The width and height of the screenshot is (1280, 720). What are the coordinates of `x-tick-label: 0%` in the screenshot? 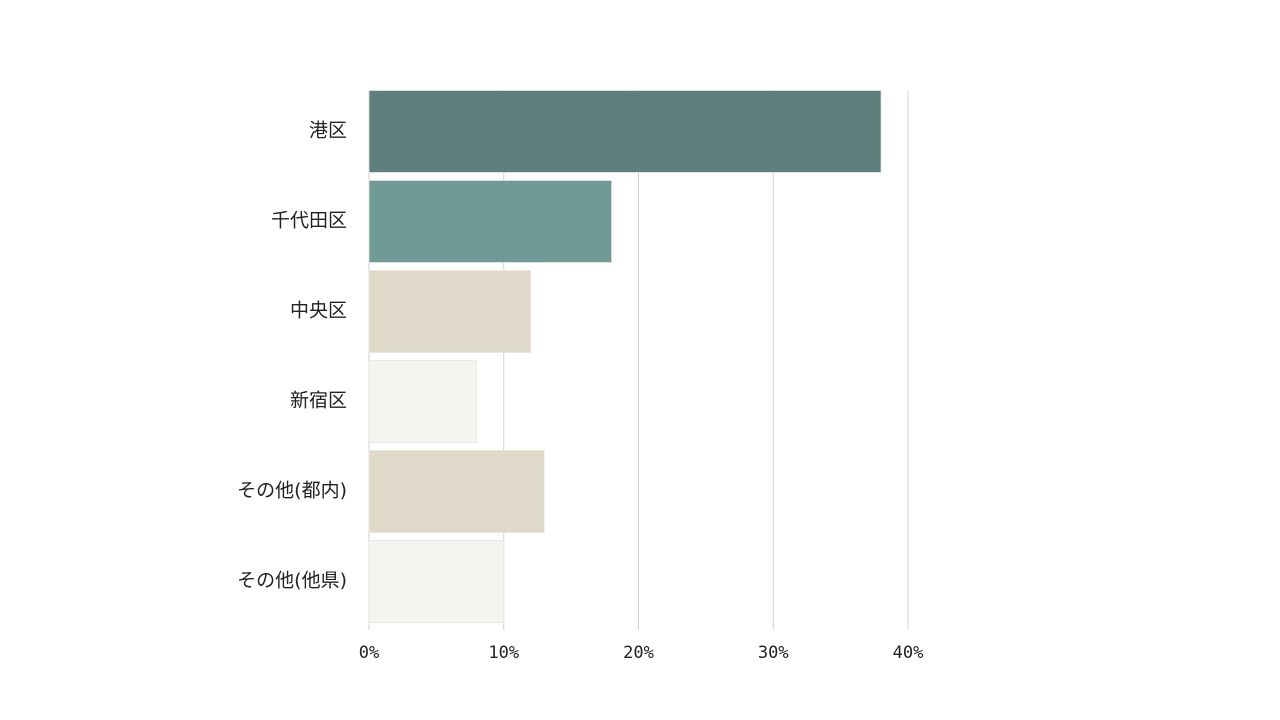 It's located at (369, 653).